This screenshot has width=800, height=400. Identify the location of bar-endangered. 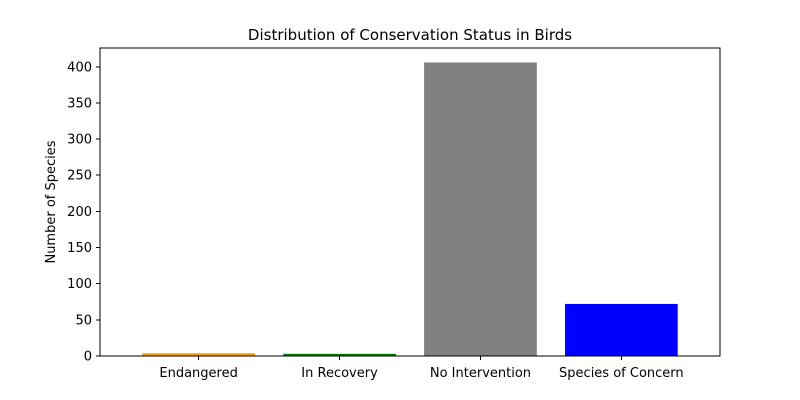
(198, 354).